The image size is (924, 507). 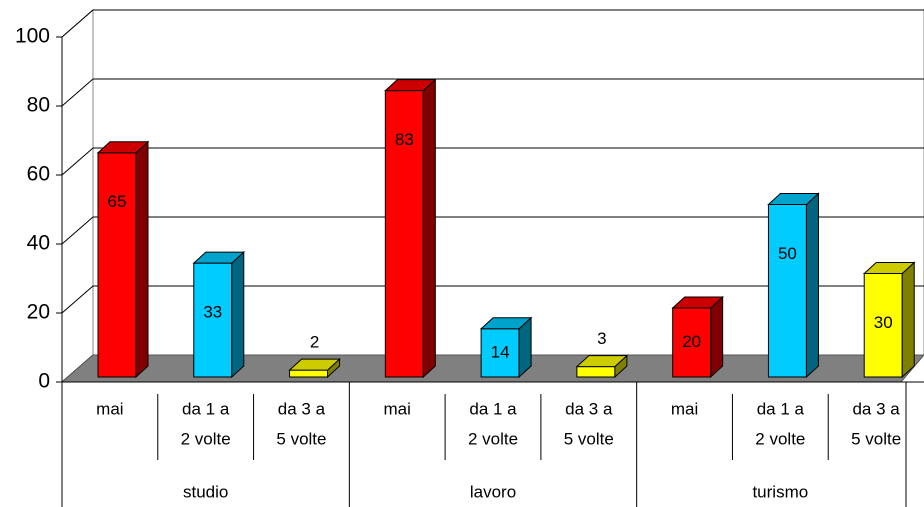 What do you see at coordinates (77, 196) in the screenshot?
I see `side-wall` at bounding box center [77, 196].